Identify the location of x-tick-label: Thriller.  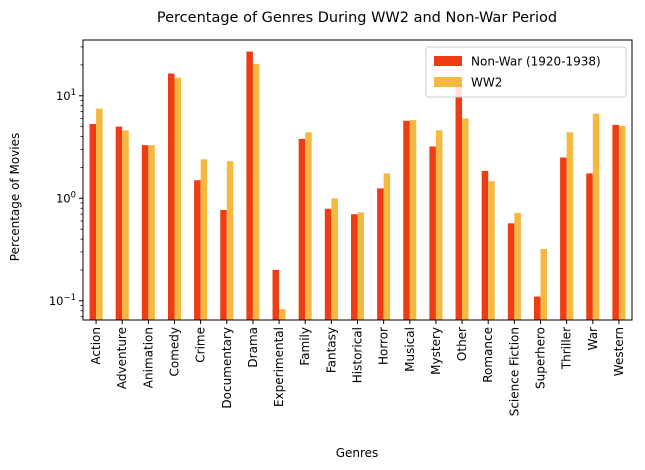
(567, 348).